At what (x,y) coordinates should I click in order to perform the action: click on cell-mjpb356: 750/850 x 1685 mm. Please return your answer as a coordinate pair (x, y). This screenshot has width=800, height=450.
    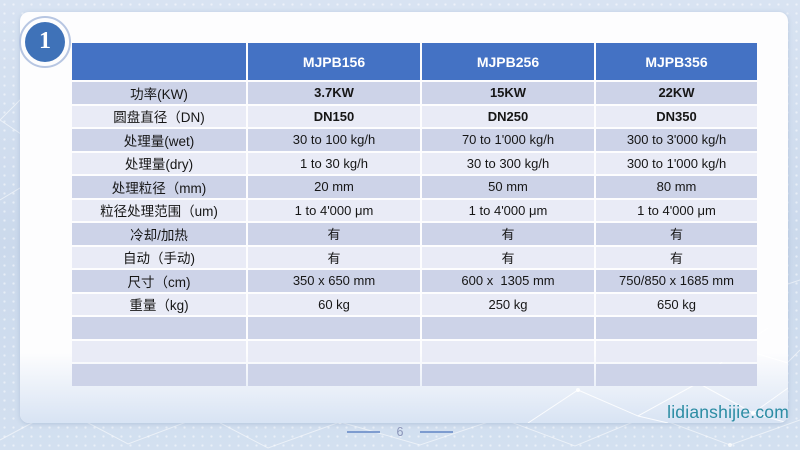
    Looking at the image, I should click on (676, 281).